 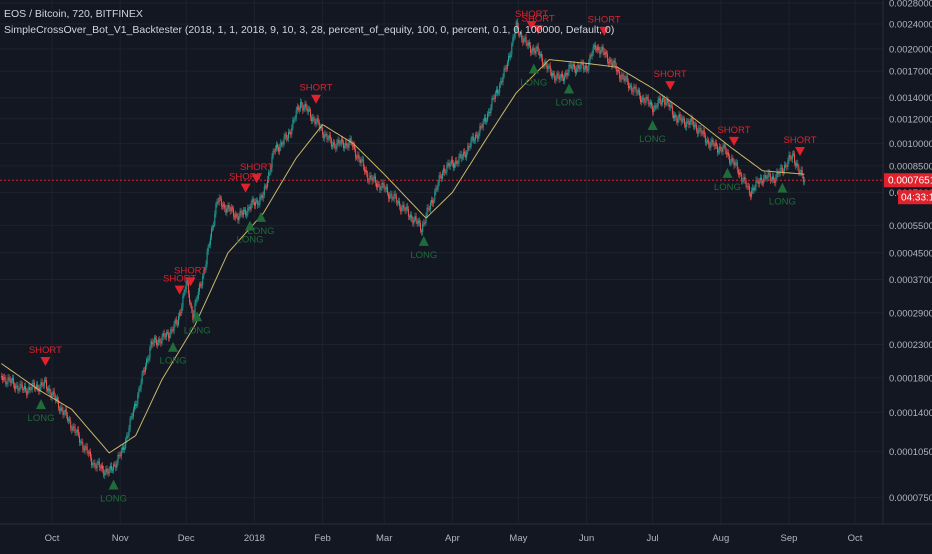 I want to click on long-signal-arrow, so click(x=261, y=216).